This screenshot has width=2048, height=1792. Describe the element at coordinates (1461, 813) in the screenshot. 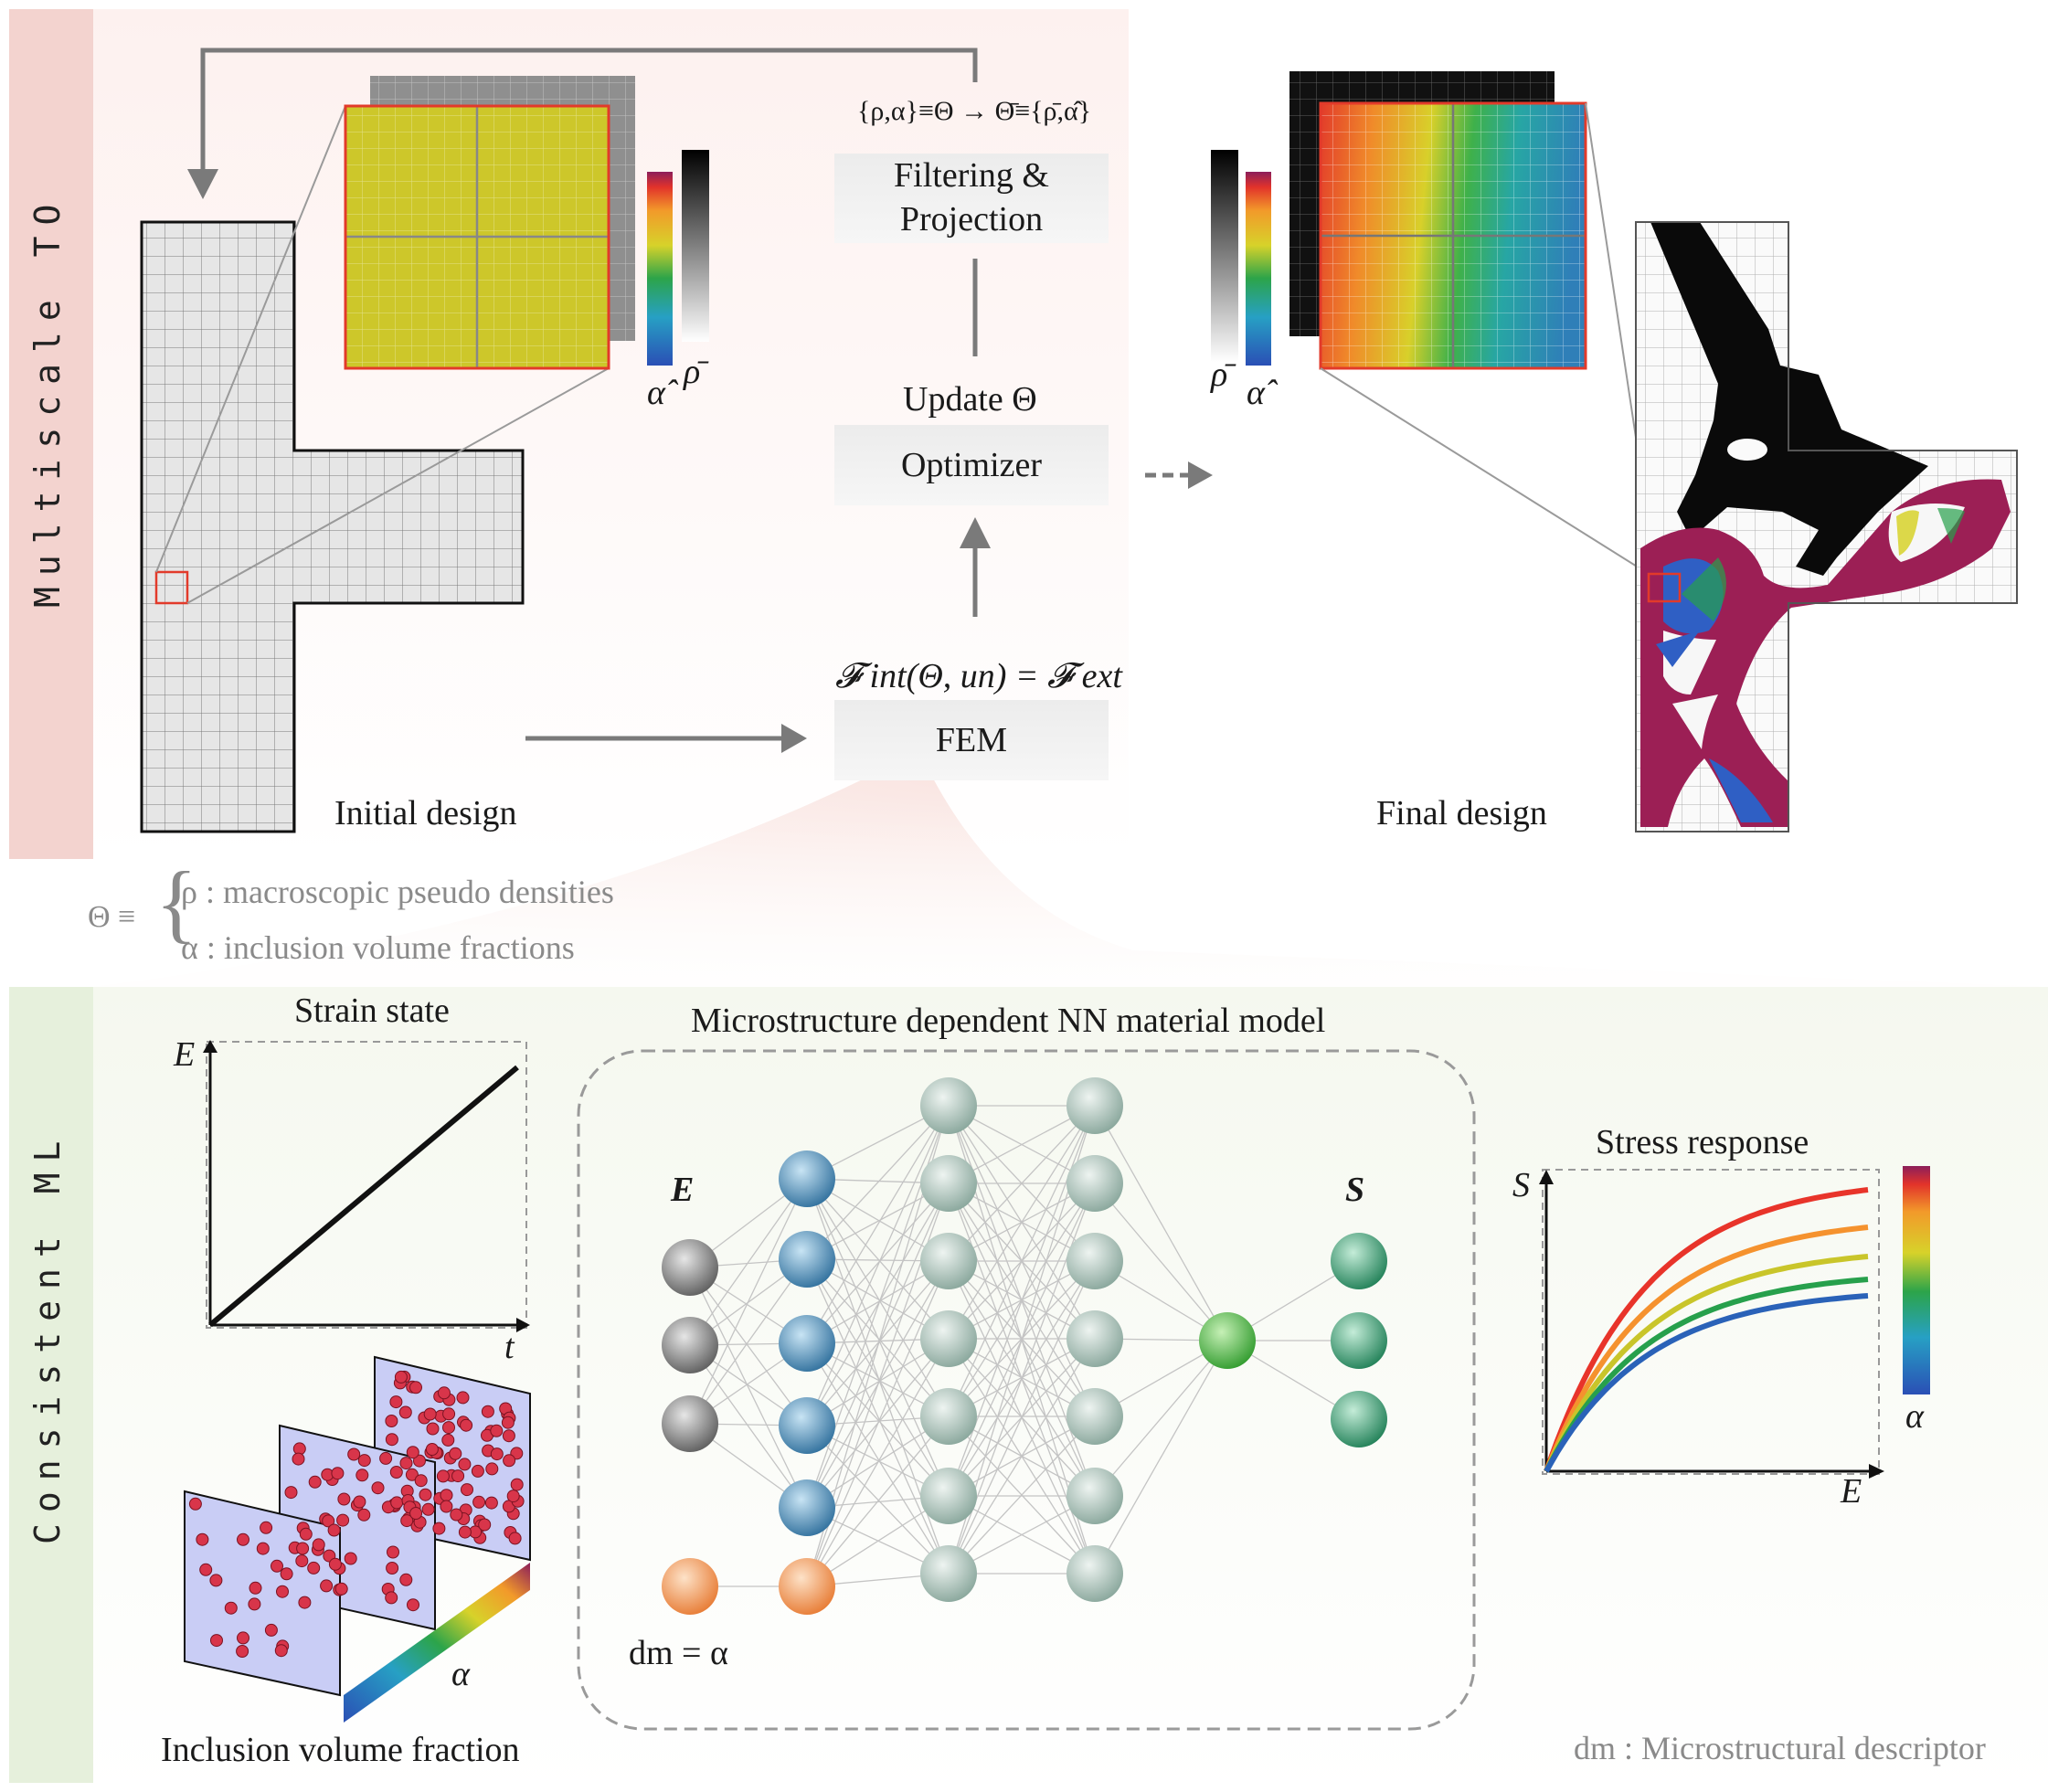

I see `final-design-label: Final design` at that location.